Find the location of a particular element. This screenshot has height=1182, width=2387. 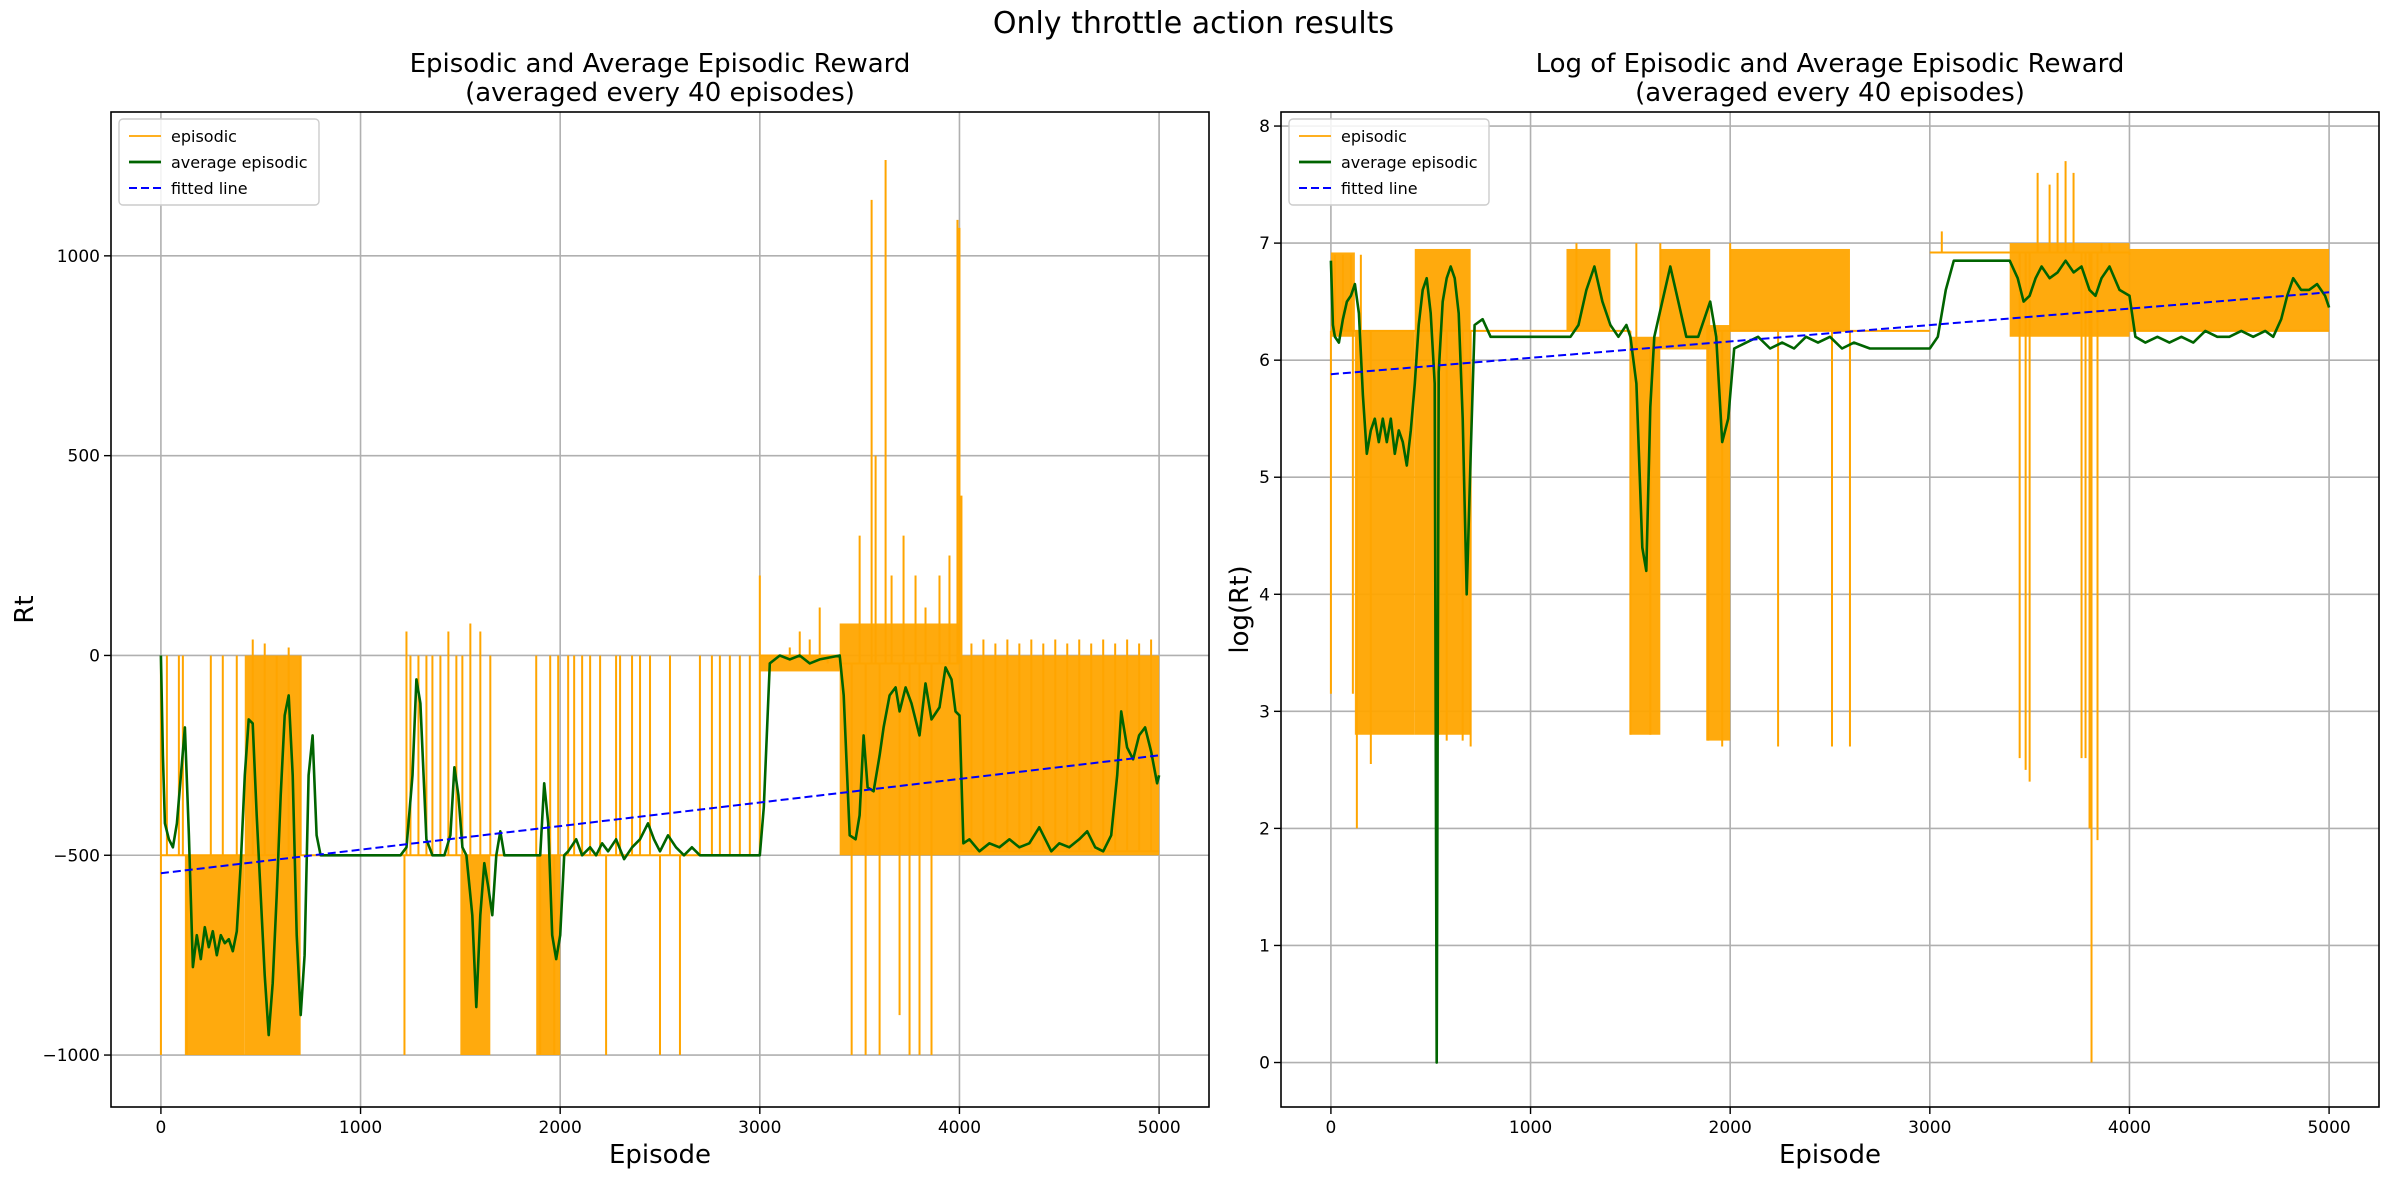

left-chart-title-line-2: (averaged every 40 episodes) is located at coordinates (660, 93).